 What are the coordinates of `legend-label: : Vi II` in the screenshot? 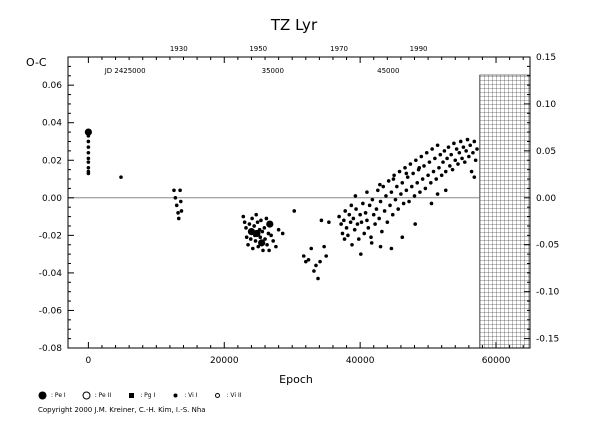 It's located at (234, 395).